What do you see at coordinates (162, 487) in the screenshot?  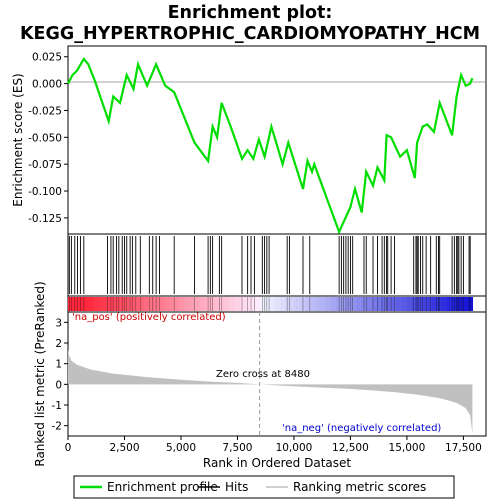 I see `legend-label: Enrichment profile` at bounding box center [162, 487].